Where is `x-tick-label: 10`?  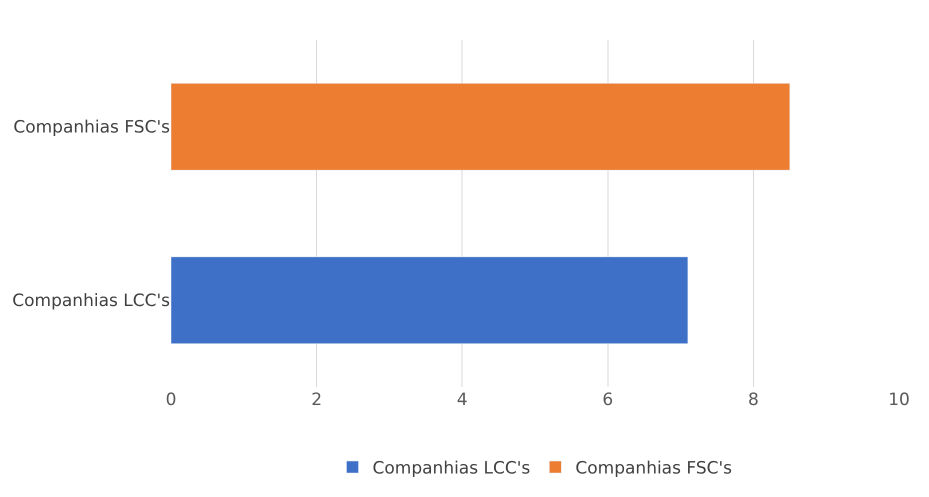 x-tick-label: 10 is located at coordinates (899, 400).